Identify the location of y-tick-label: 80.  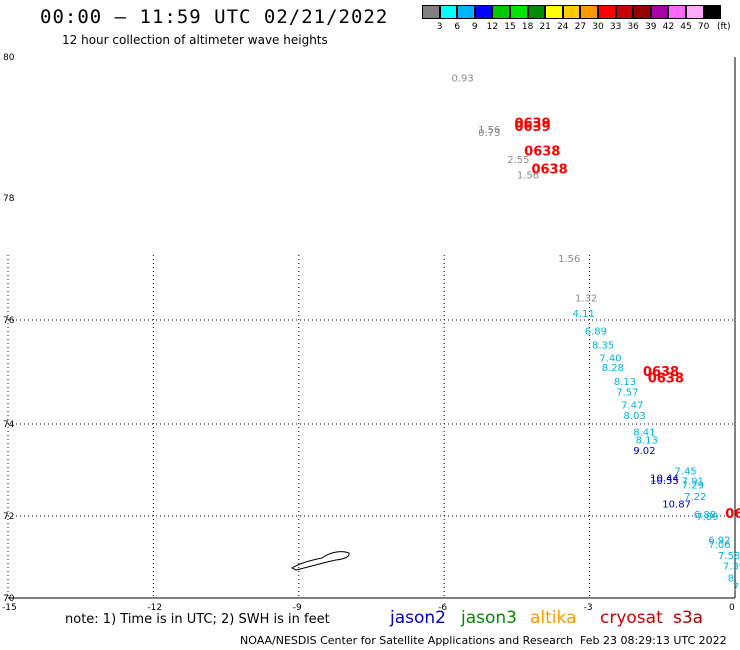
(9, 58).